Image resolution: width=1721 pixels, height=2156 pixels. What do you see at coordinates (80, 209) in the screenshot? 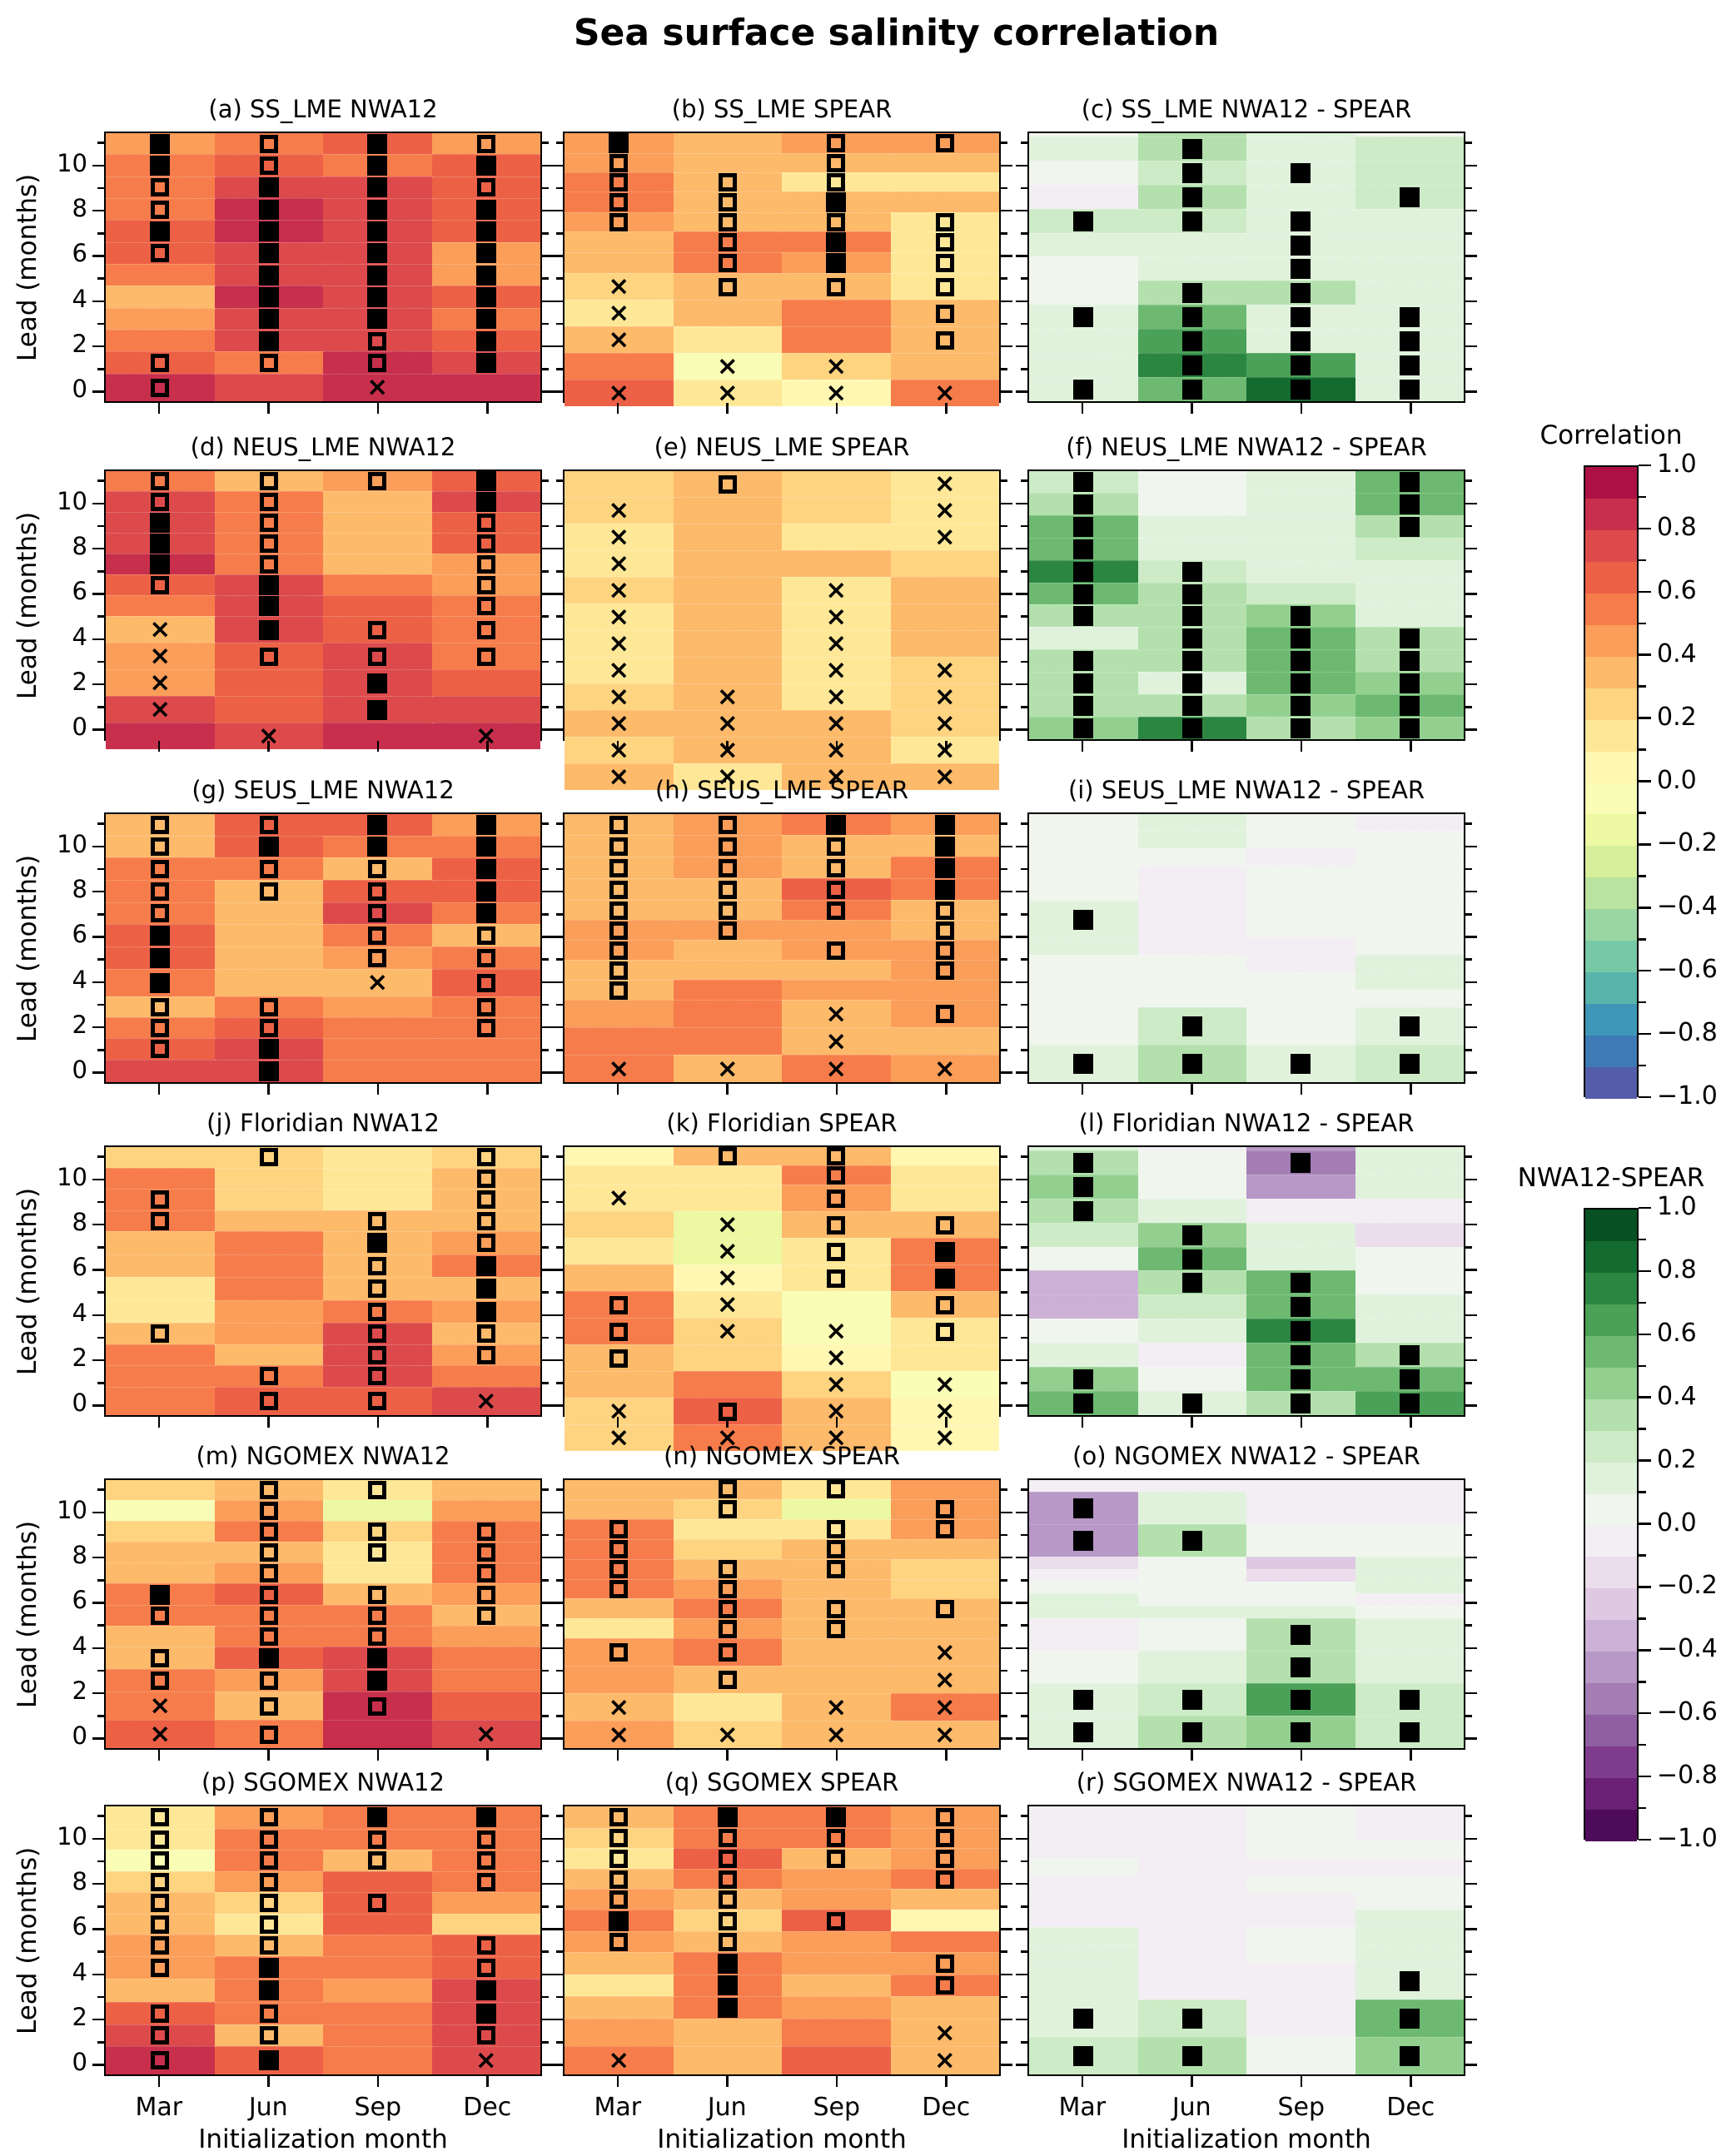
I see `y-axis-tick-label: 8` at bounding box center [80, 209].